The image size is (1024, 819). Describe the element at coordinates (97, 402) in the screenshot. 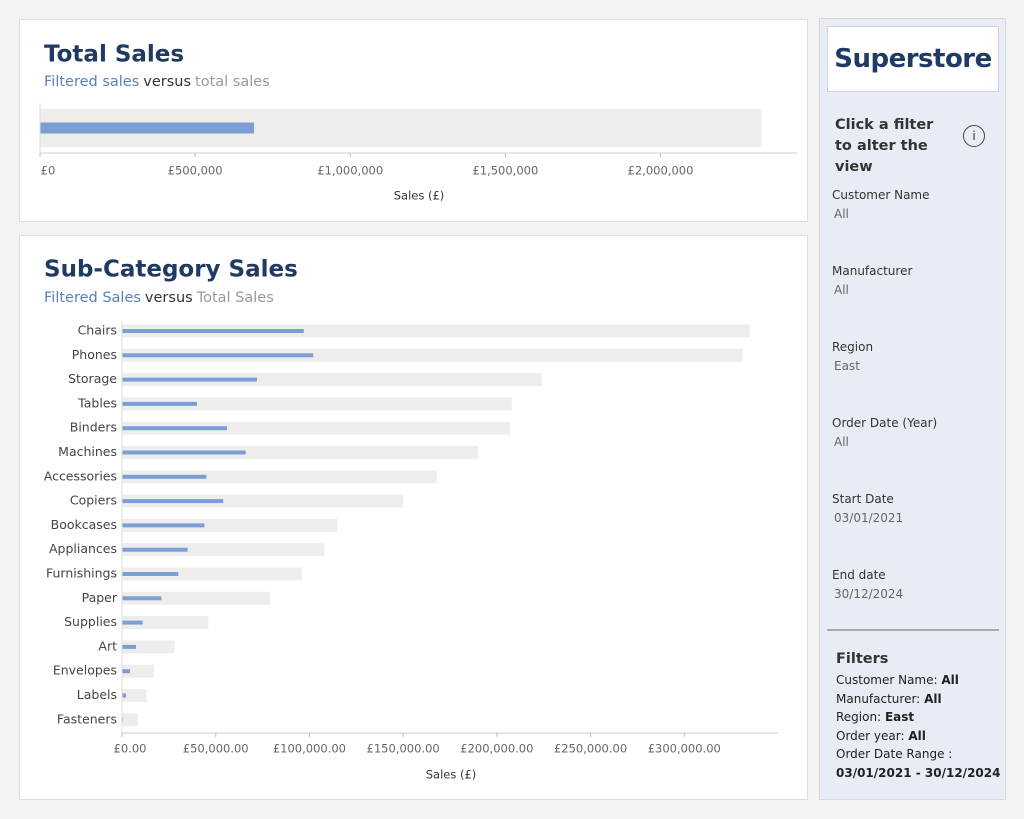

I see `category-label: Tables` at that location.